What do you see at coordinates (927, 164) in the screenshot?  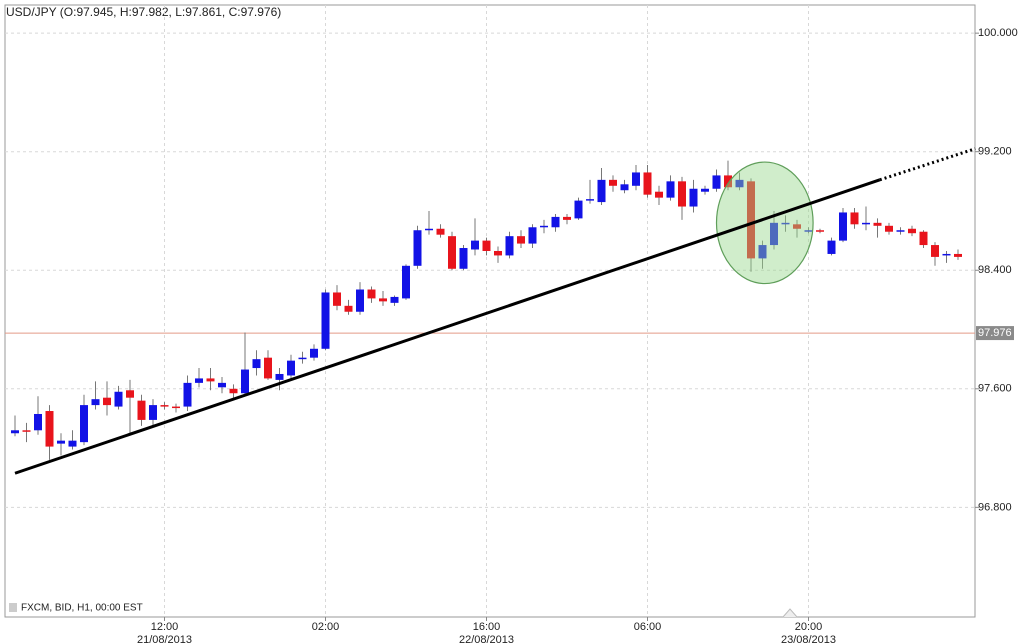 I see `trendline-extension` at bounding box center [927, 164].